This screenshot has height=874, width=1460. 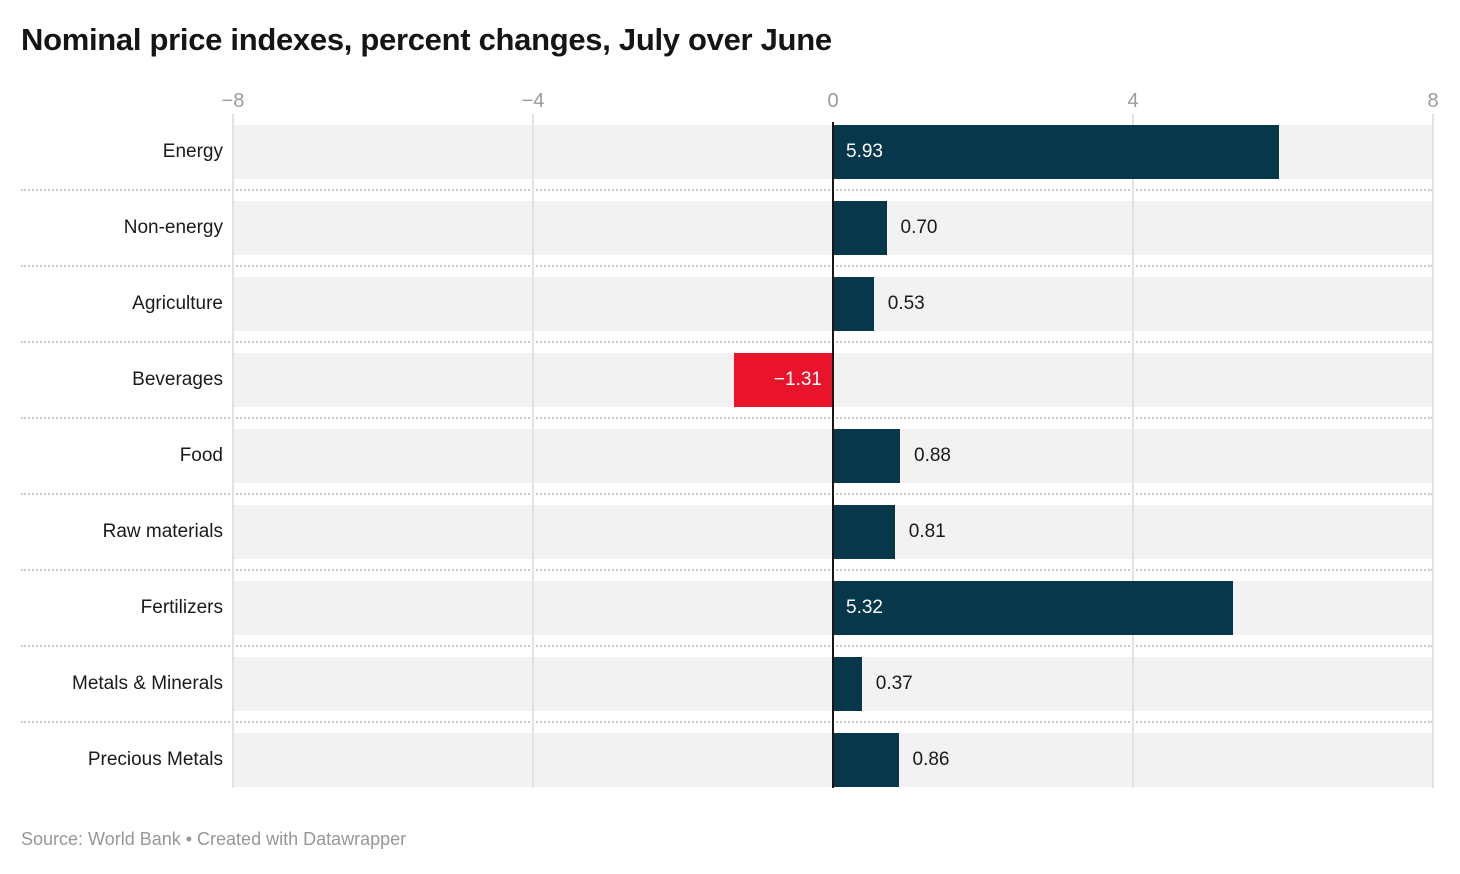 I want to click on value-label: 0.37, so click(x=894, y=683).